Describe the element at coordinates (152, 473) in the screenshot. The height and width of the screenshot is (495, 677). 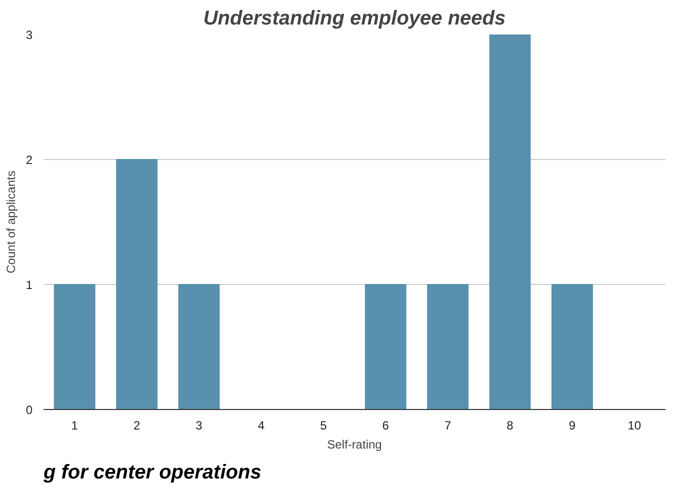
I see `text: g for center operations` at that location.